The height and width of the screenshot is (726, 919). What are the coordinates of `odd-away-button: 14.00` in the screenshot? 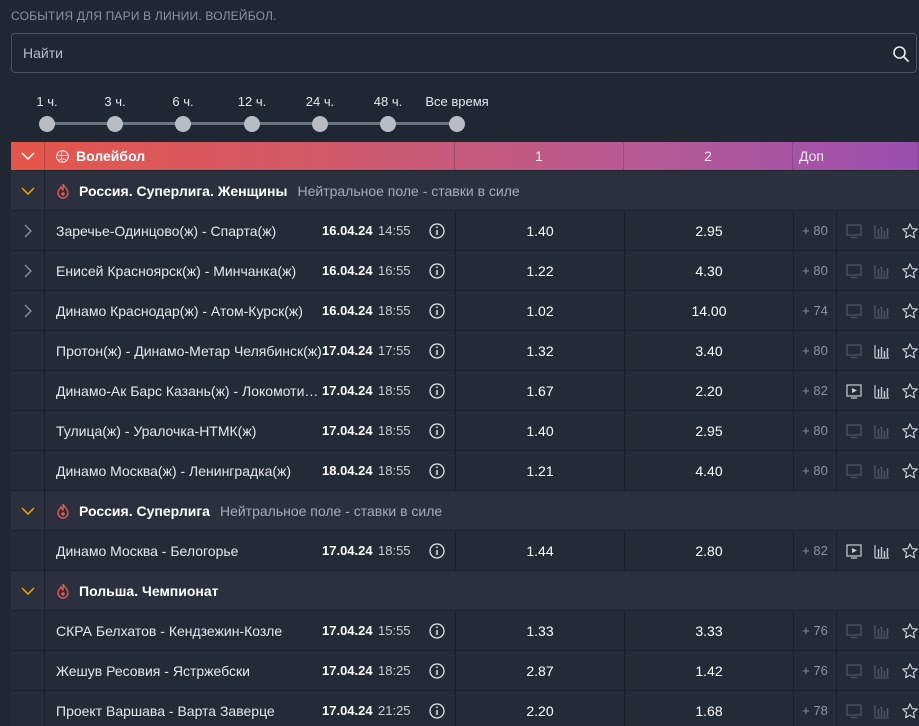 It's located at (708, 310).